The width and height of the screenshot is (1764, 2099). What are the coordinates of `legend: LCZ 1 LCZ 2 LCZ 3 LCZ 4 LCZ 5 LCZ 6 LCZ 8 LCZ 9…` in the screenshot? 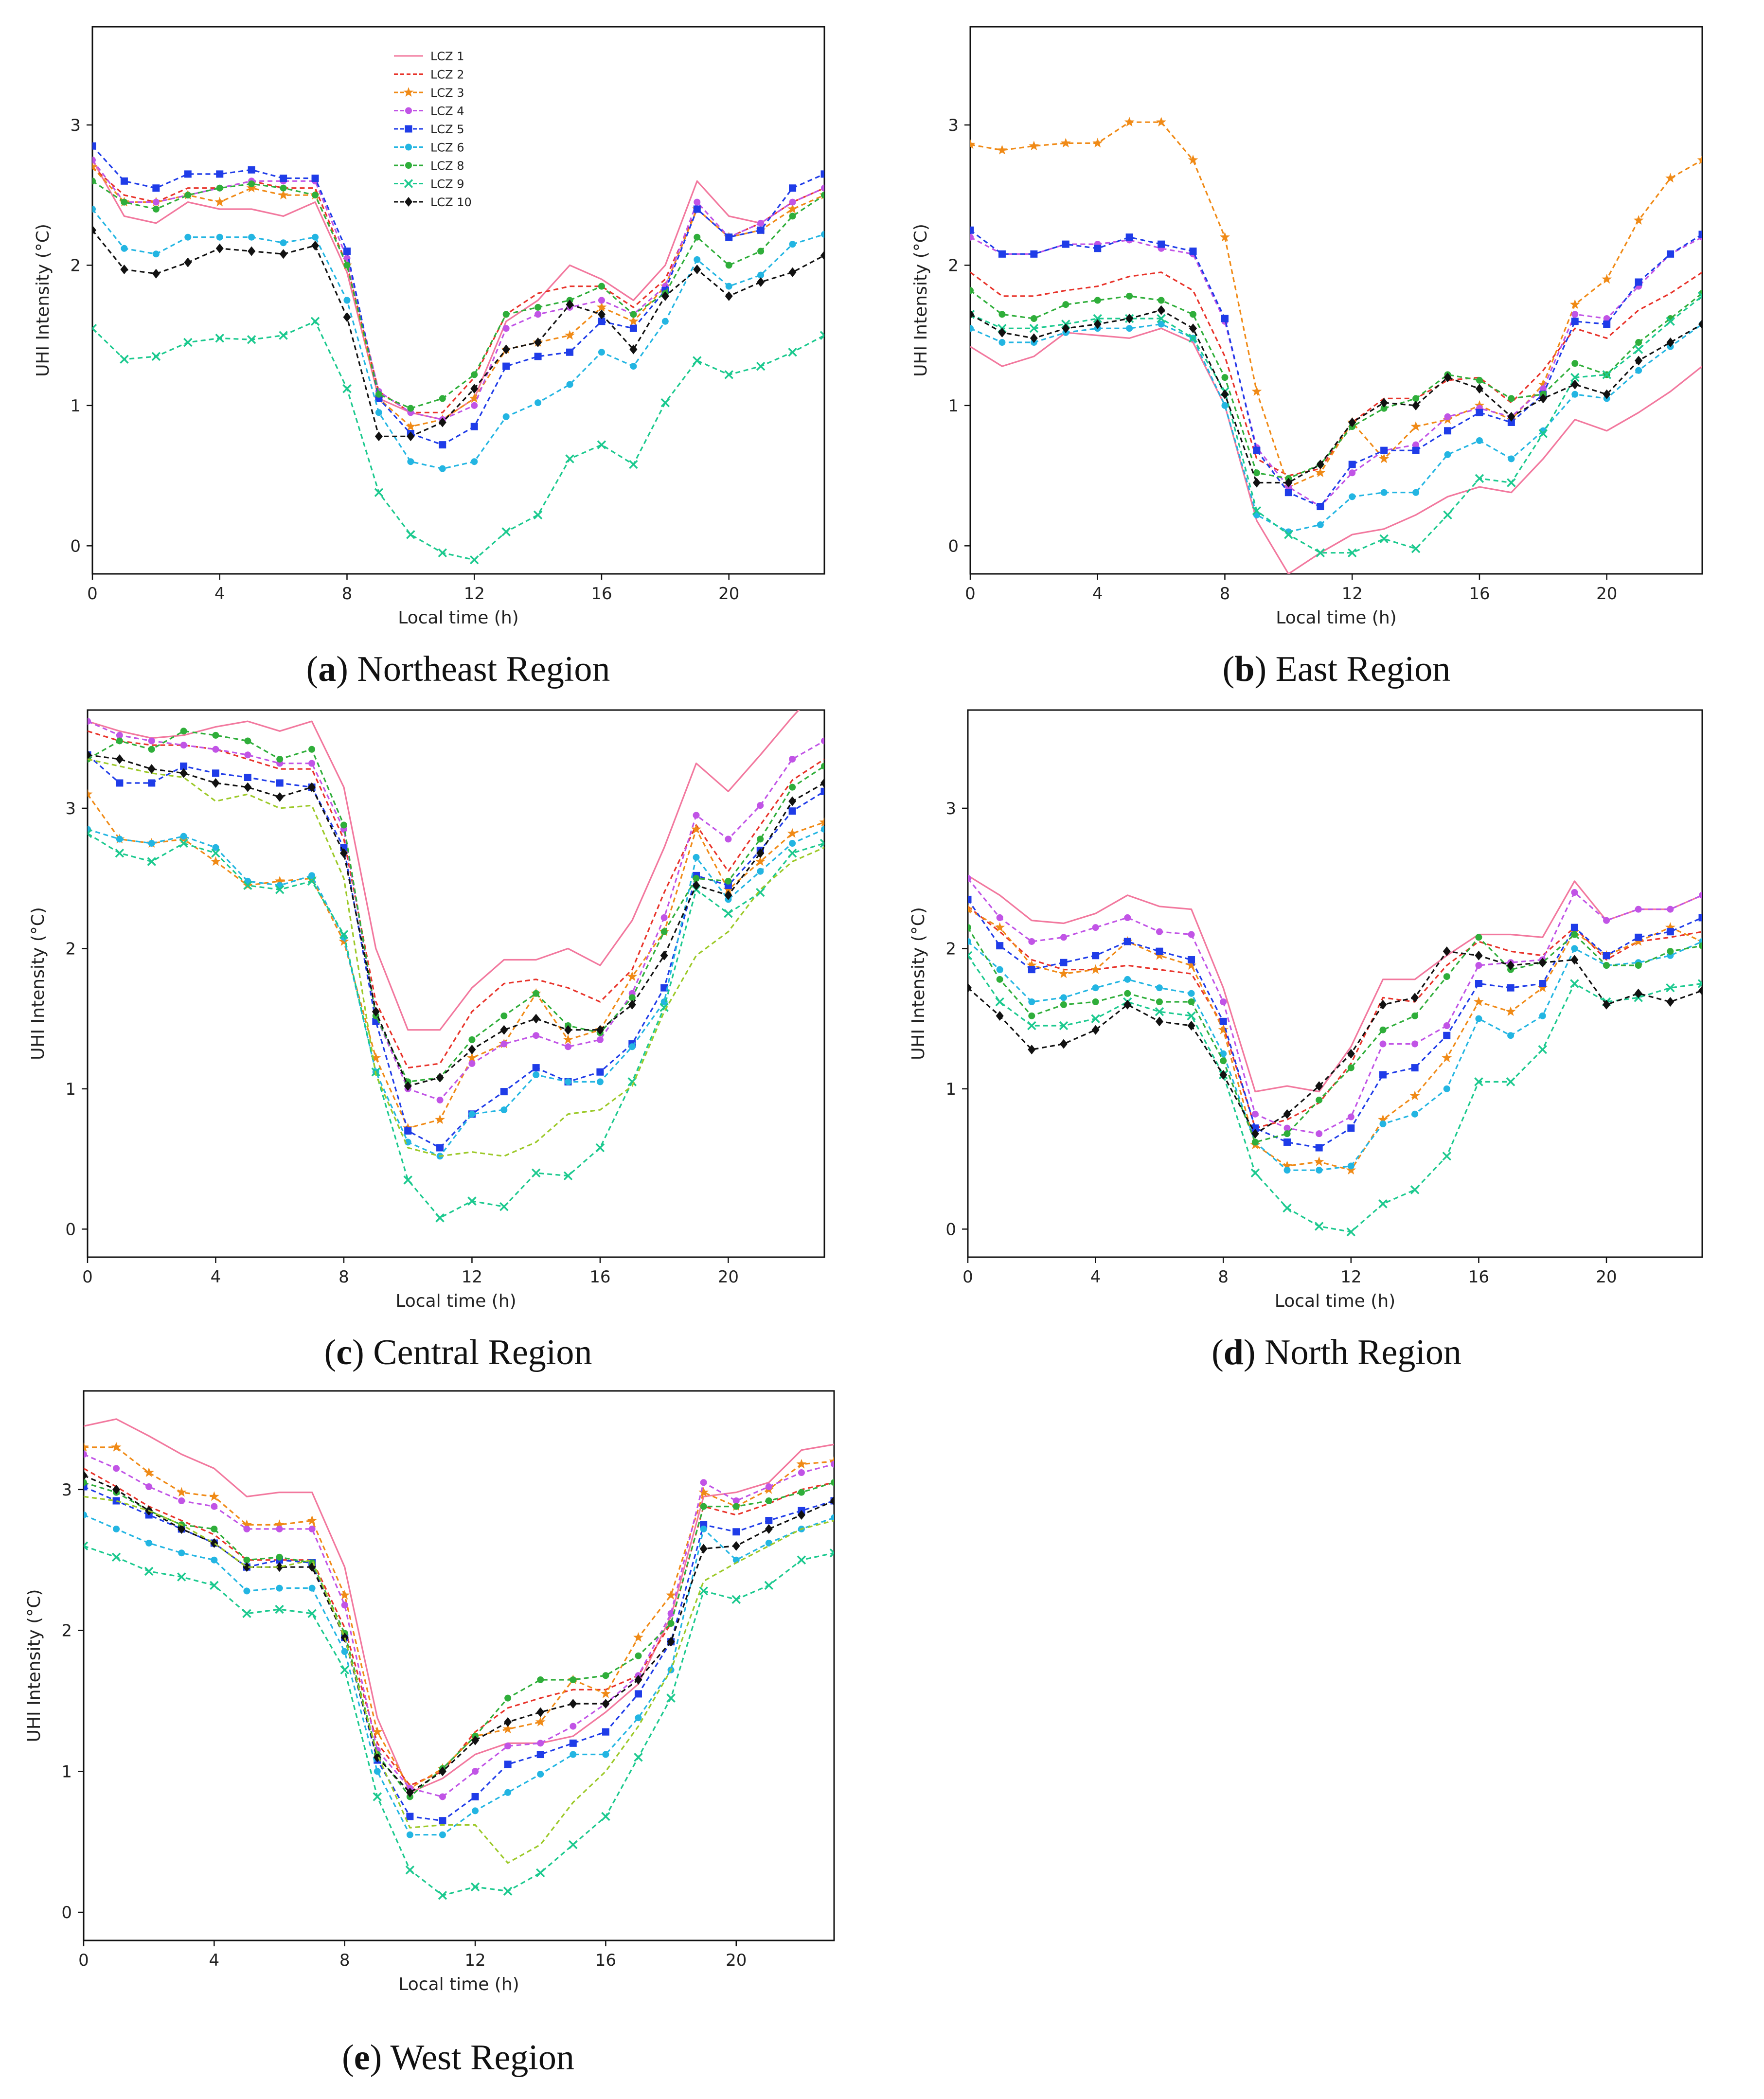 It's located at (433, 129).